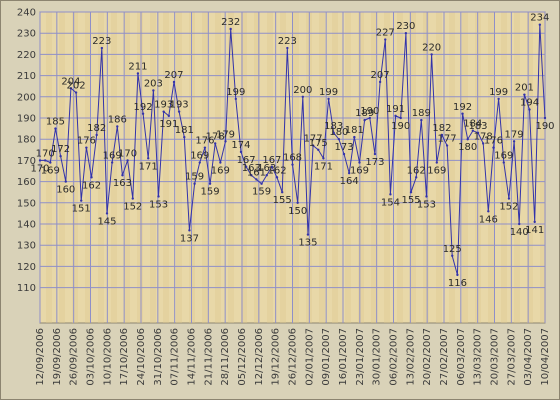 The height and width of the screenshot is (400, 560). Describe the element at coordinates (410, 357) in the screenshot. I see `x-tick-label: 13/02/2007` at that location.